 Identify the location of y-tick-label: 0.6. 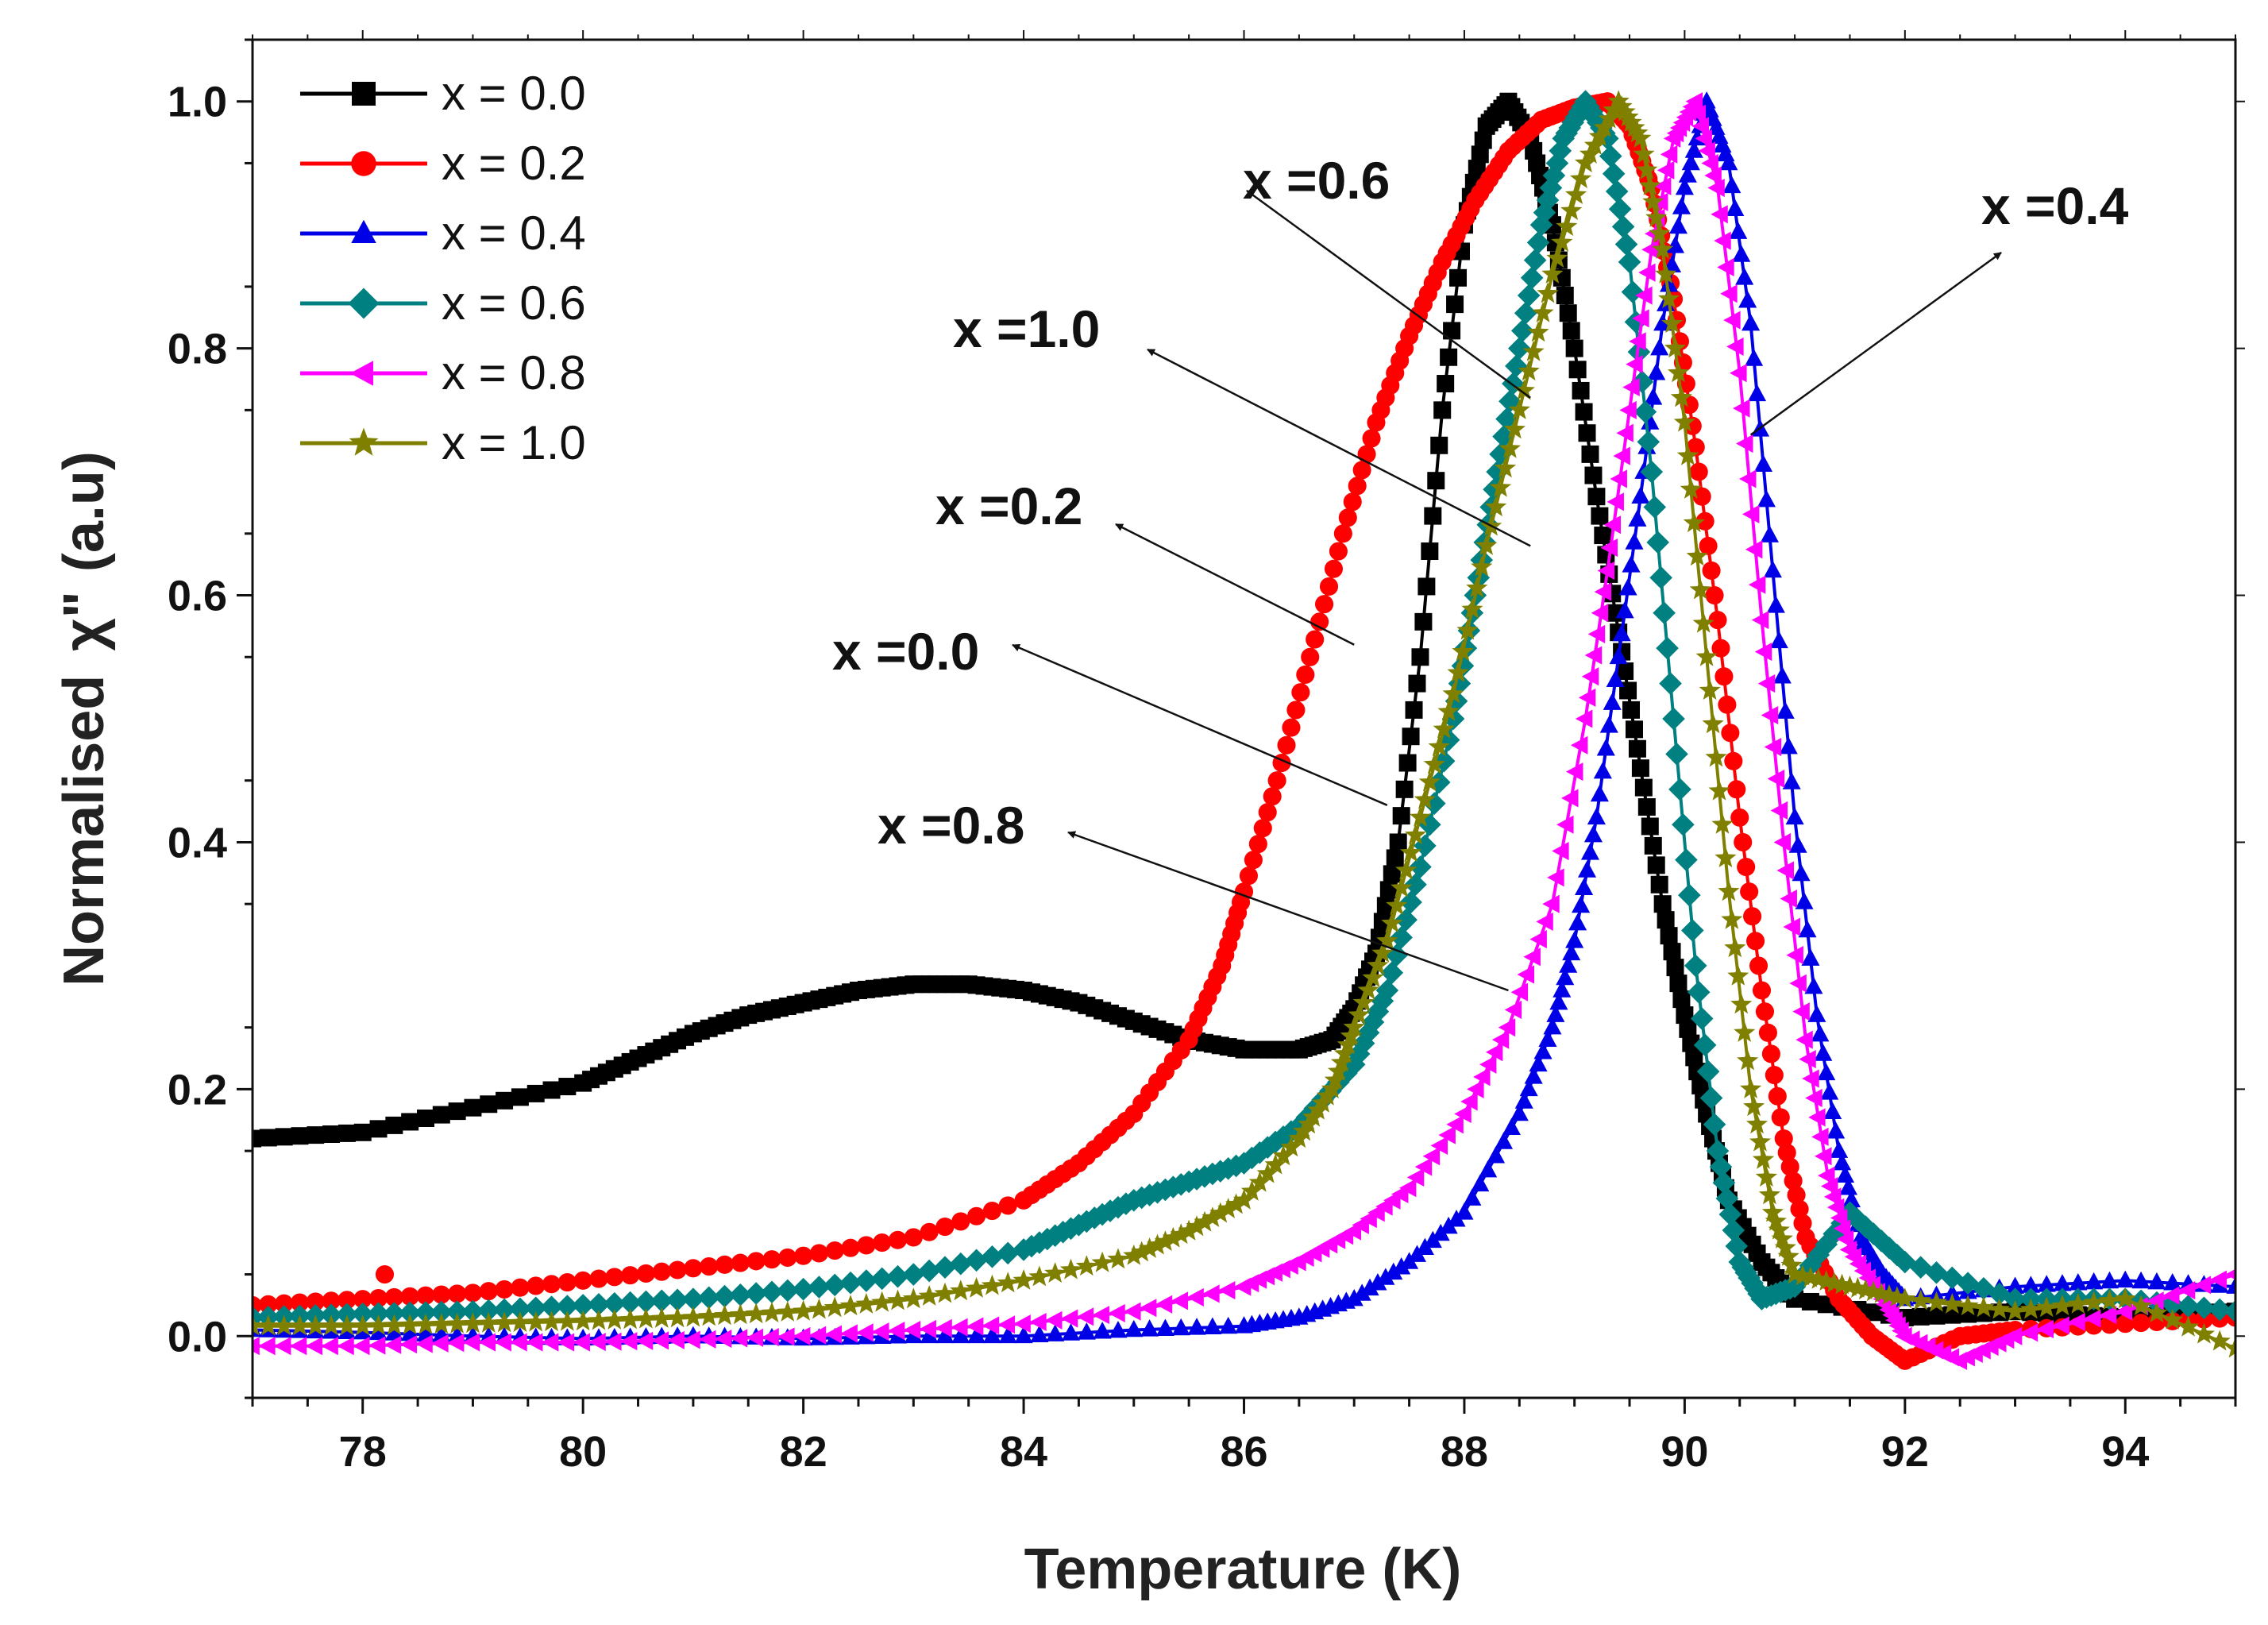
(197, 596).